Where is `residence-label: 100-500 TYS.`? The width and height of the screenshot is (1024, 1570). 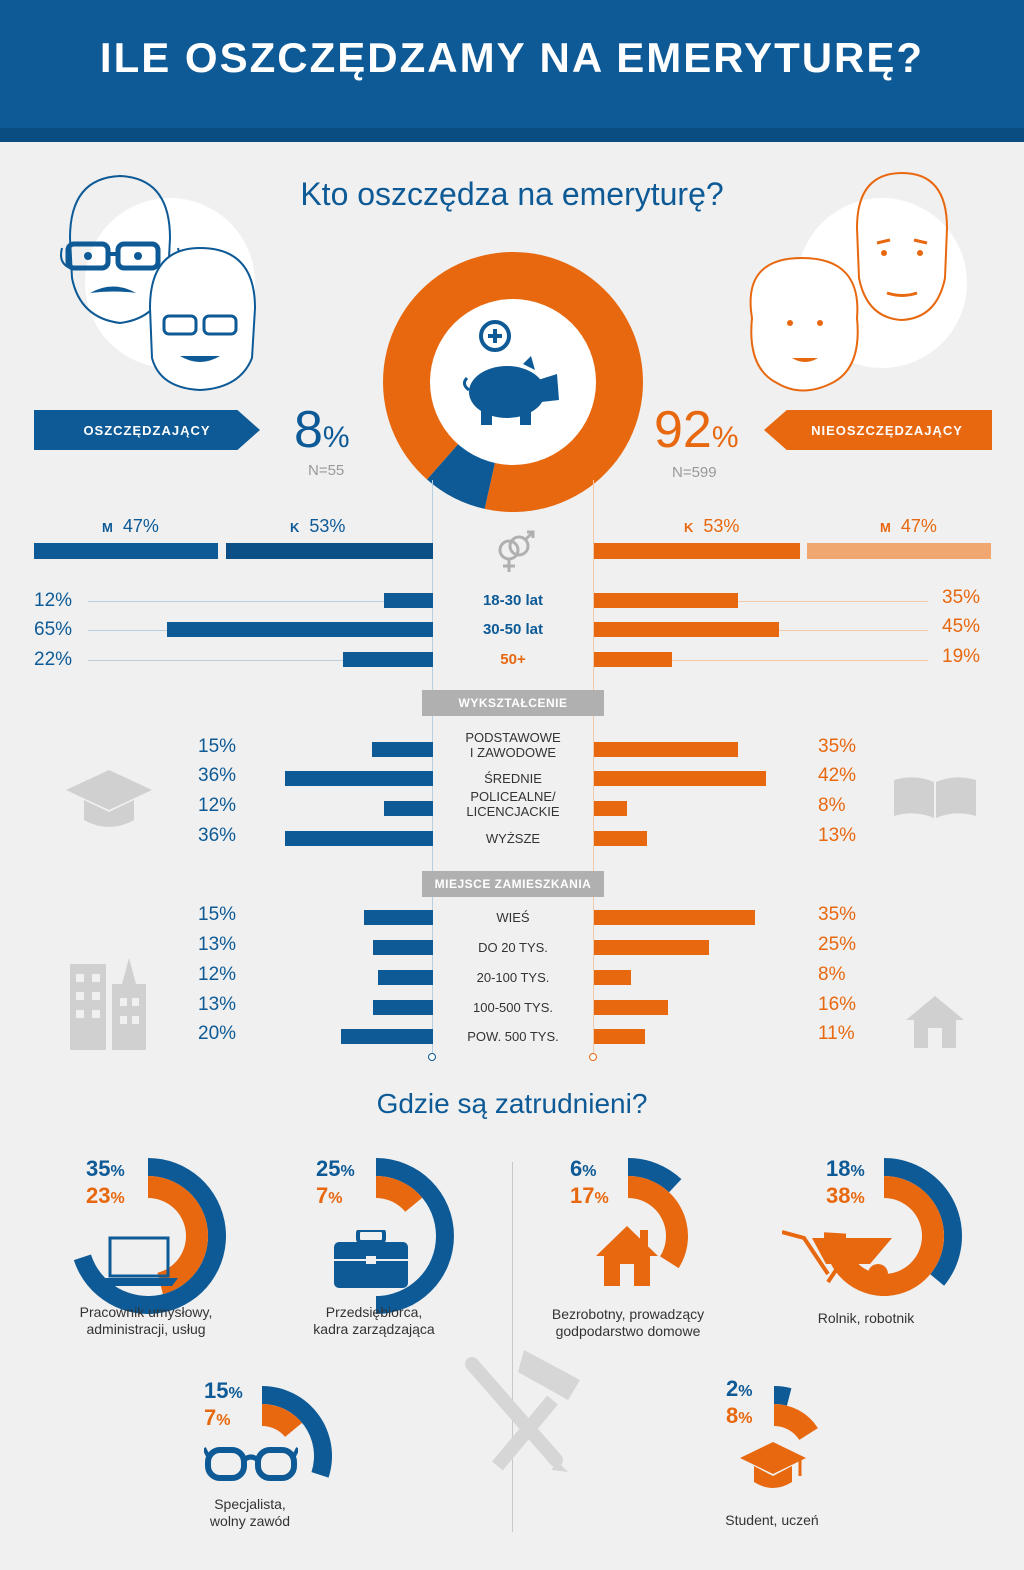 residence-label: 100-500 TYS. is located at coordinates (513, 1007).